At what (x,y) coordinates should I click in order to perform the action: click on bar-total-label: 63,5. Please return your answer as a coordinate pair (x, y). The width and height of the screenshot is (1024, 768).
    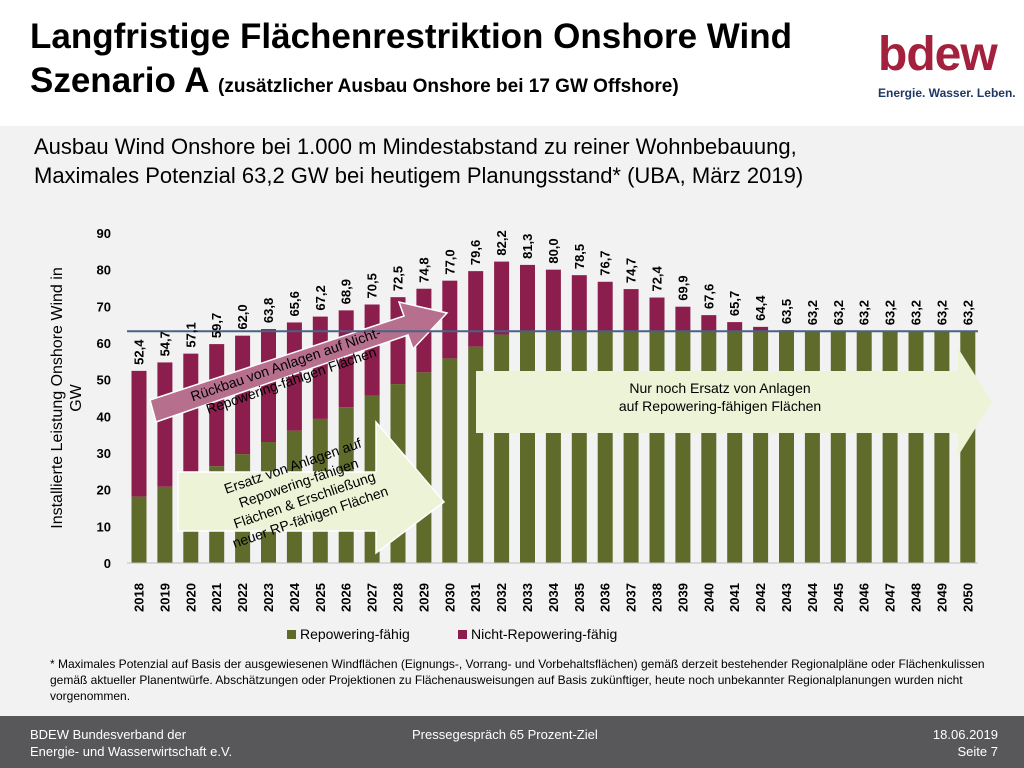
    Looking at the image, I should click on (786, 311).